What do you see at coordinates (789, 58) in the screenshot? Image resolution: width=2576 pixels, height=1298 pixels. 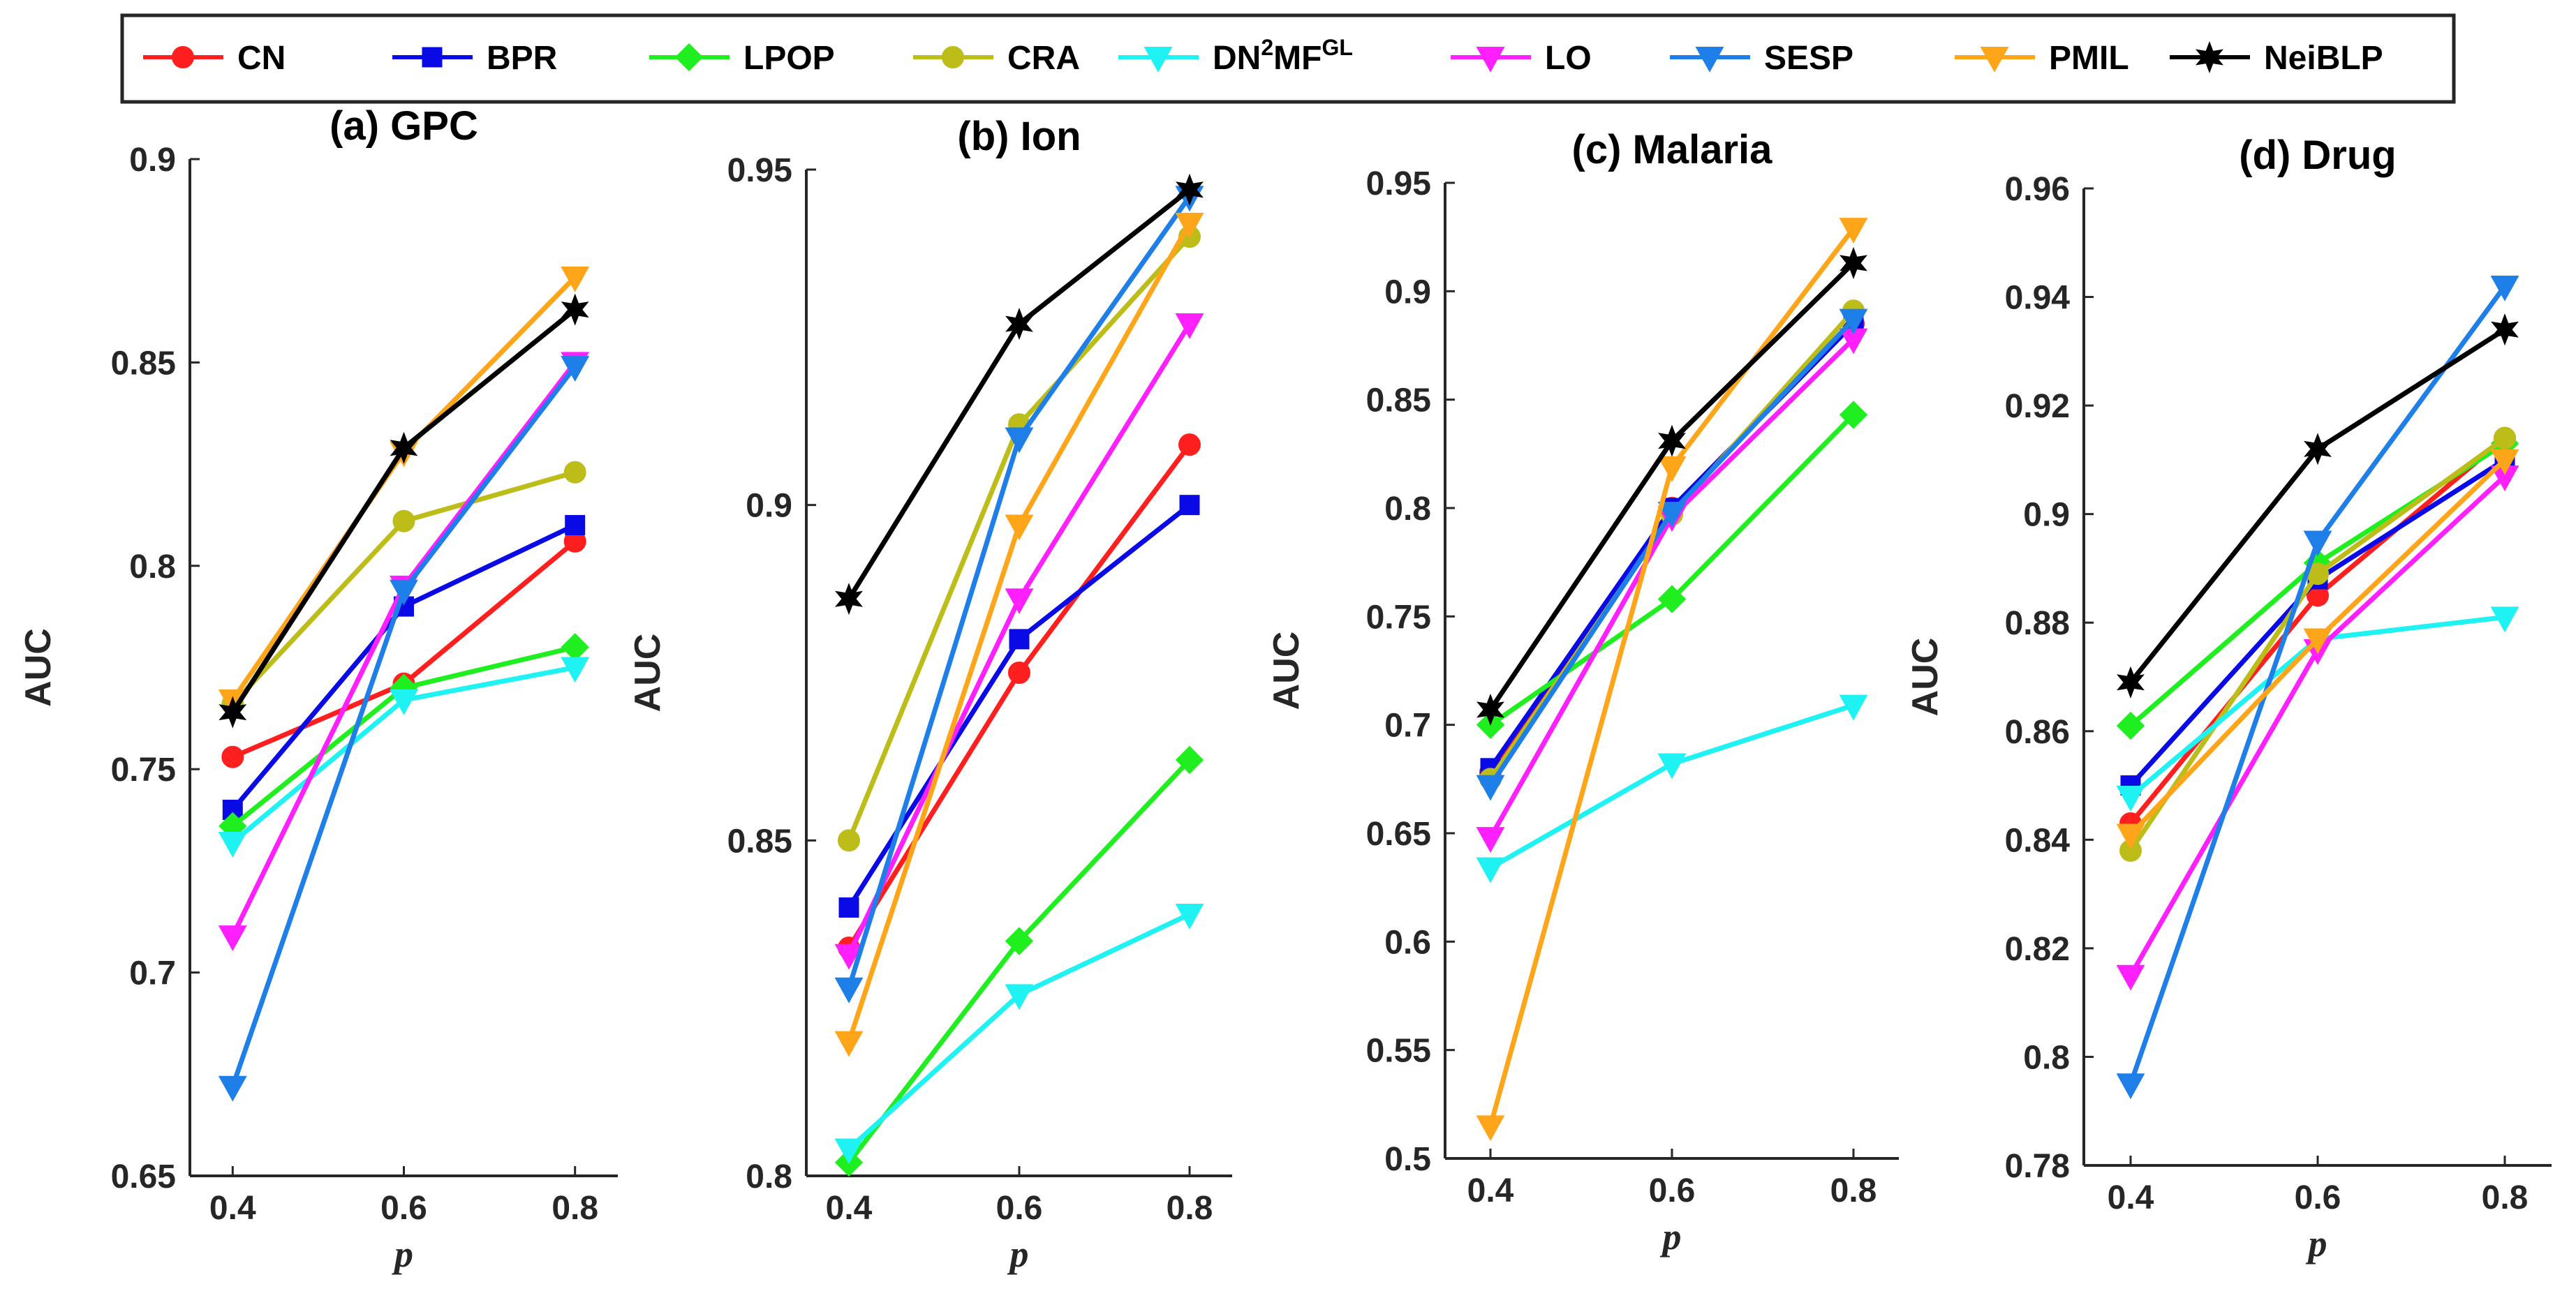 I see `legend-label: LPOP` at bounding box center [789, 58].